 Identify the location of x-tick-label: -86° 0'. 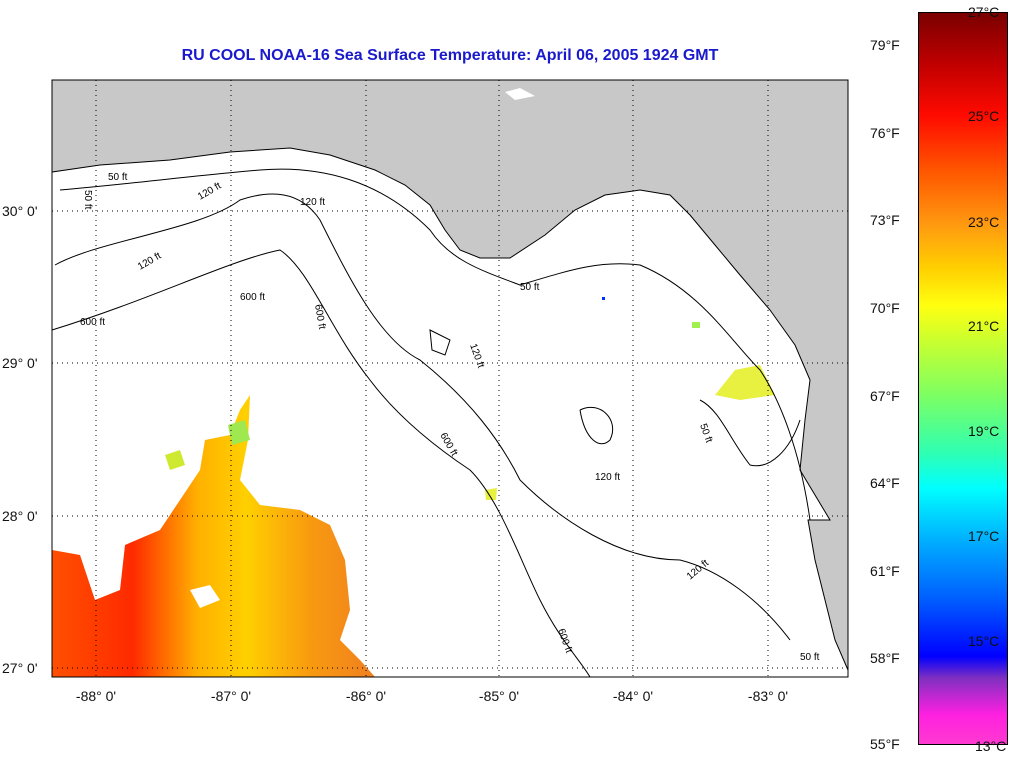
(366, 696).